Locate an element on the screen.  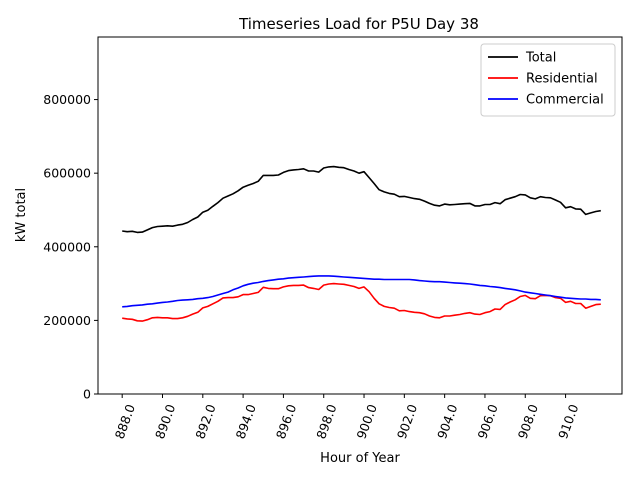
y-tick-label: 800000 is located at coordinates (67, 99).